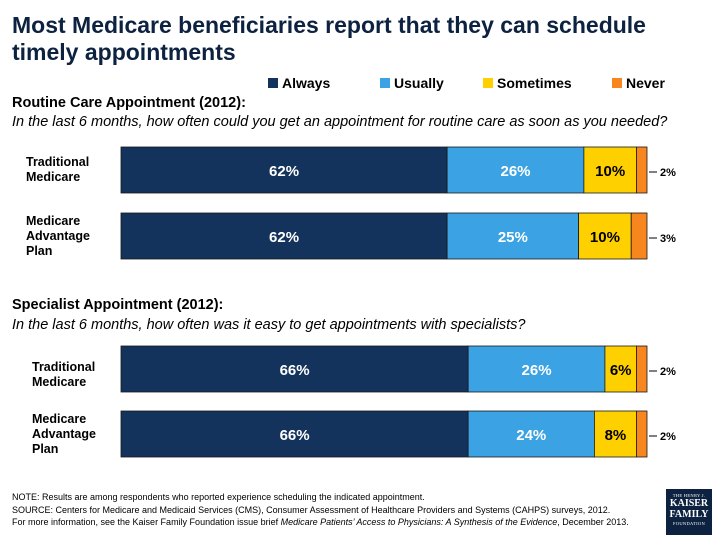 This screenshot has height=540, width=720. I want to click on legend-swatch-never, so click(617, 83).